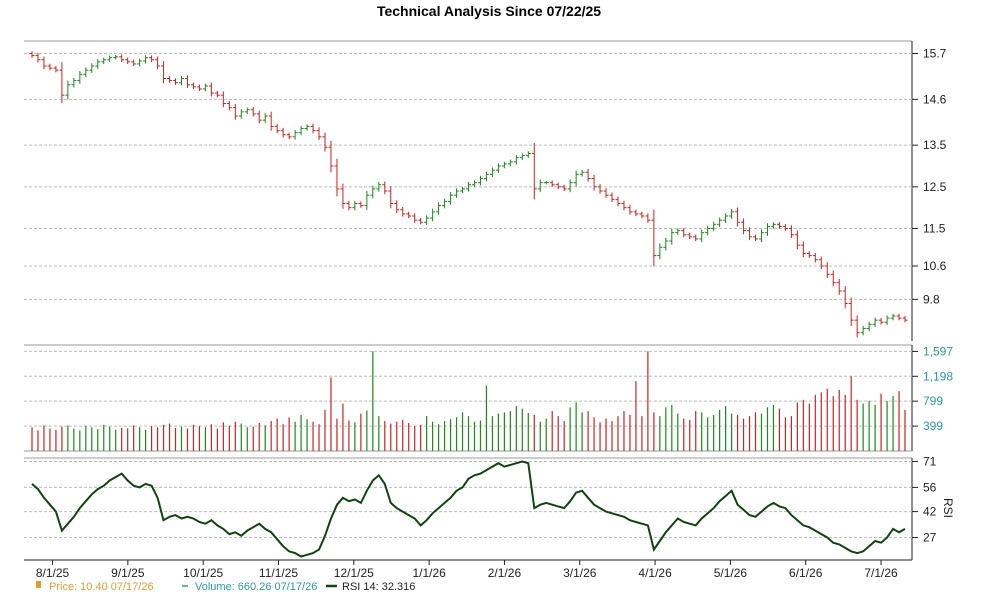 Image resolution: width=1000 pixels, height=600 pixels. I want to click on x-tick-label: 11/1/25, so click(278, 573).